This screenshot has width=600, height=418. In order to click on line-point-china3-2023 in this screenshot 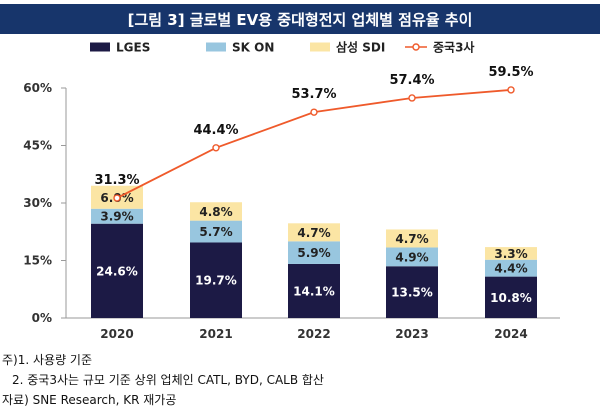, I will do `click(412, 98)`.